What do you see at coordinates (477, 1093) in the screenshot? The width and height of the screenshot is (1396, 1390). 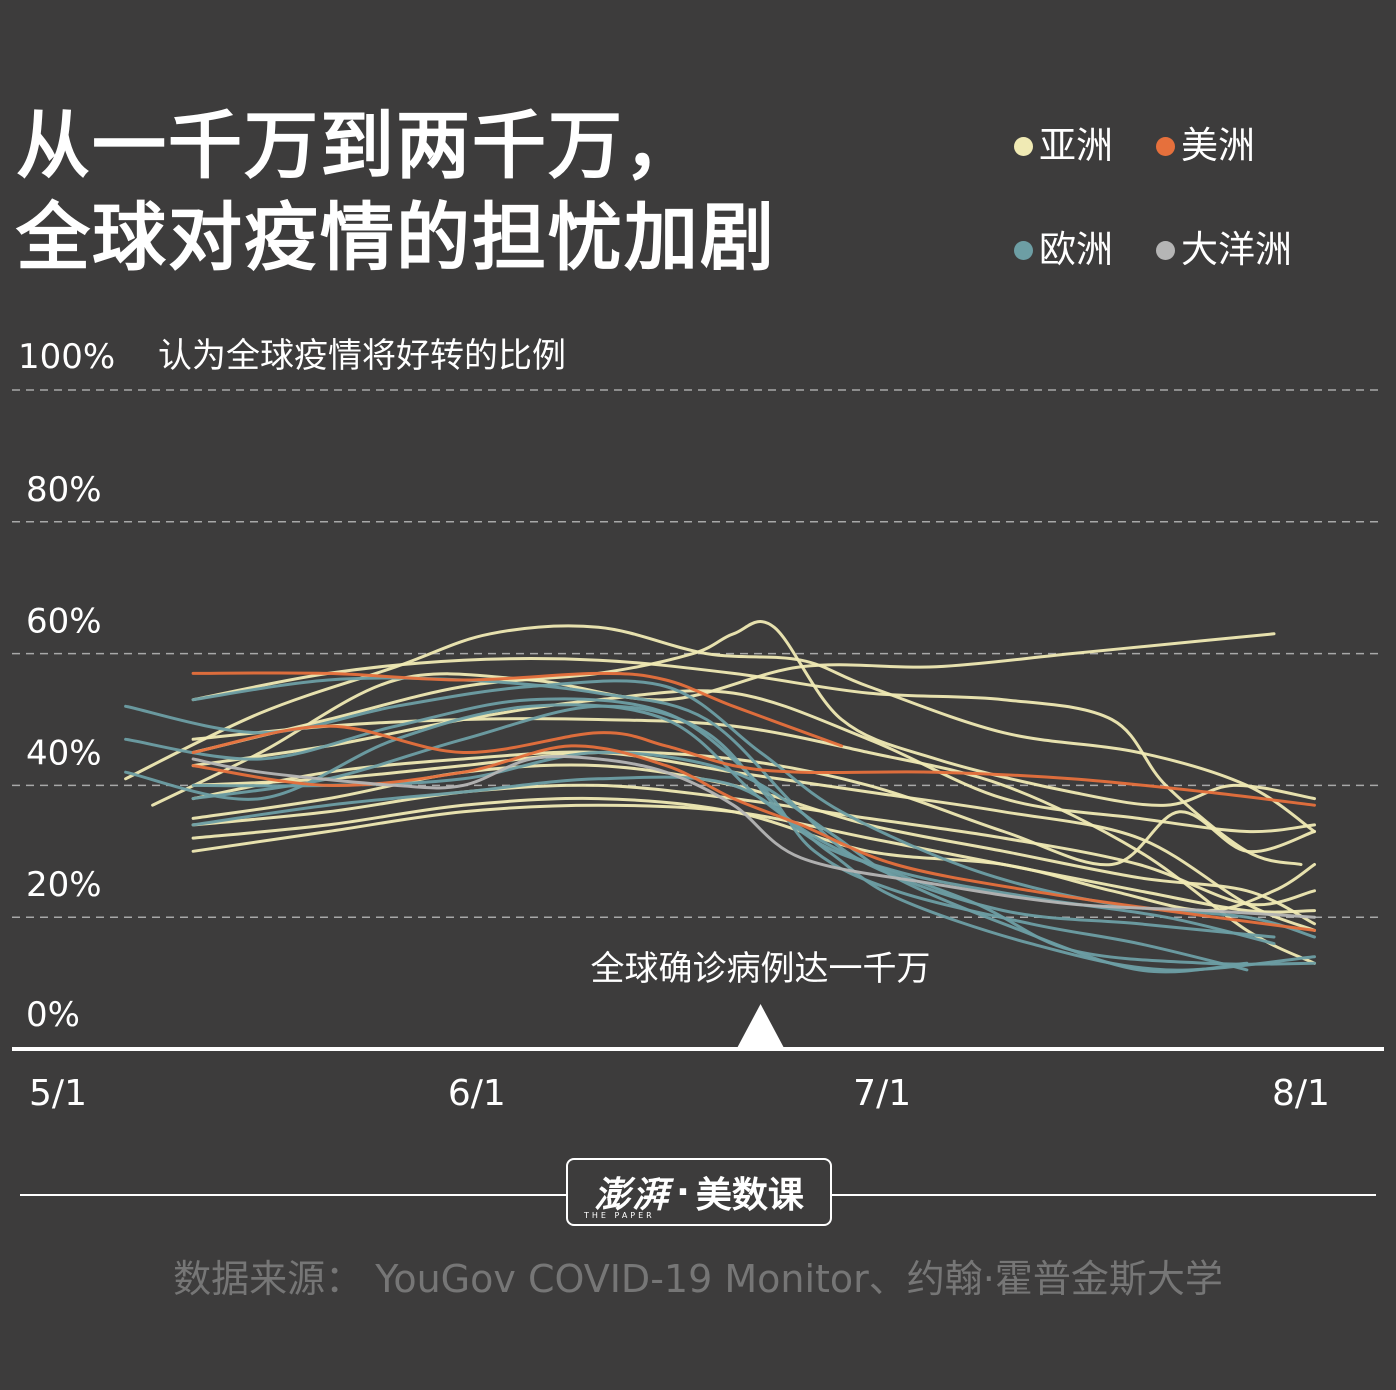 I see `x-tick-label: 6/1` at bounding box center [477, 1093].